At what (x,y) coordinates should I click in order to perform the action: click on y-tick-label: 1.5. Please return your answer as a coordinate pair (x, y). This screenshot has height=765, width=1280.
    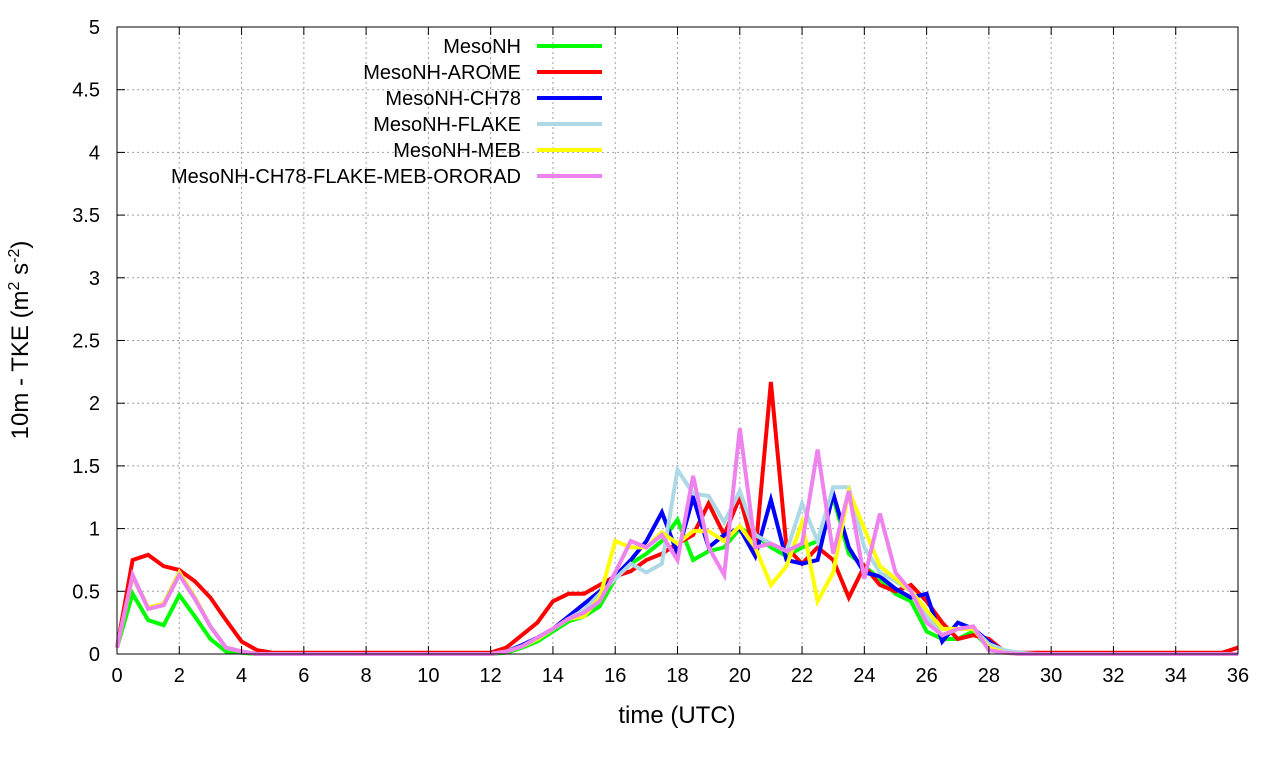
    Looking at the image, I should click on (86, 467).